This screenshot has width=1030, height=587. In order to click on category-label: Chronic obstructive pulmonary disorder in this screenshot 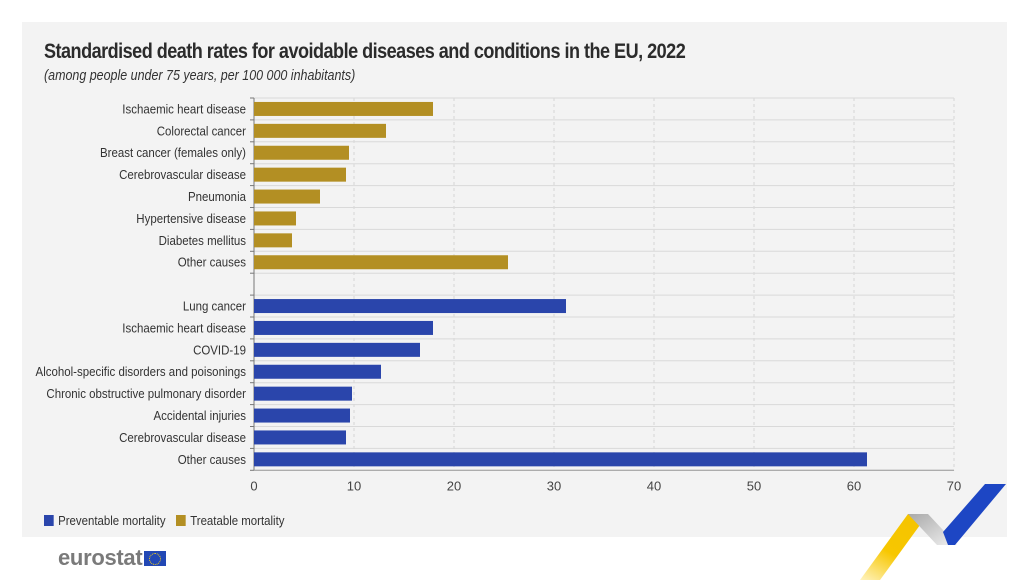, I will do `click(146, 393)`.